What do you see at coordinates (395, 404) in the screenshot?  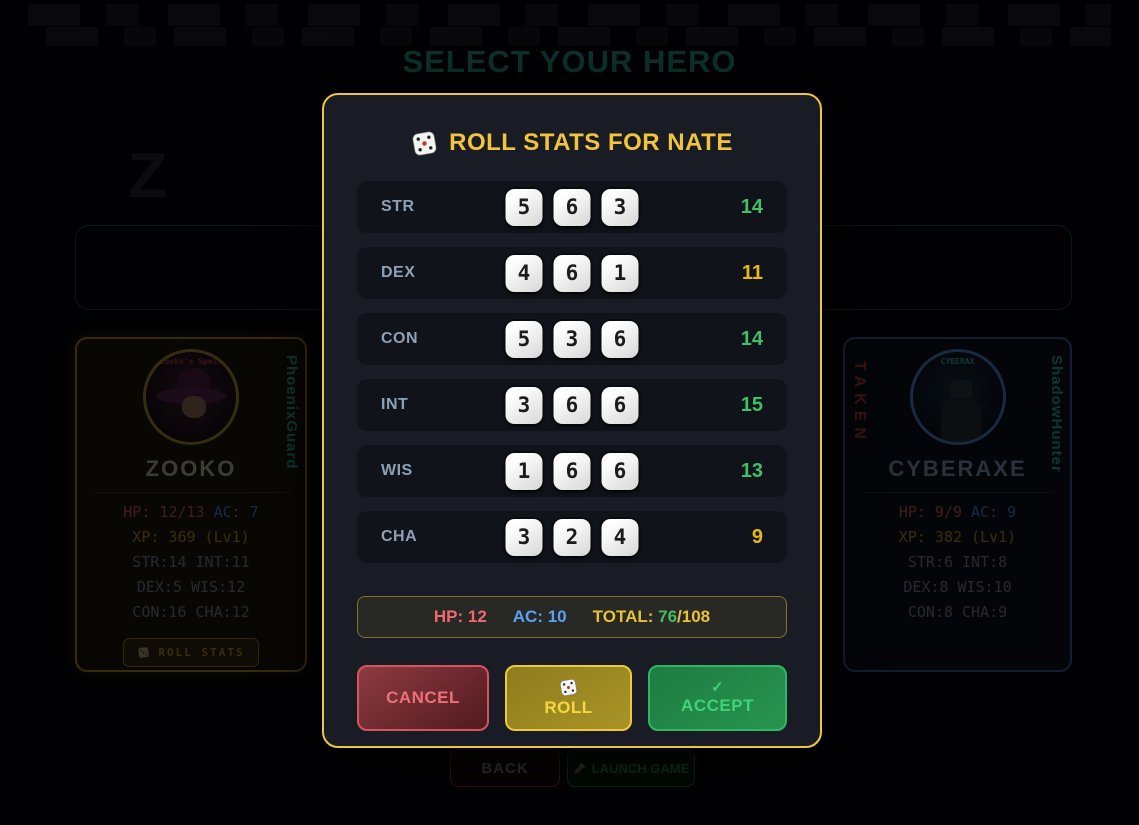 I see `stat-label: INT` at bounding box center [395, 404].